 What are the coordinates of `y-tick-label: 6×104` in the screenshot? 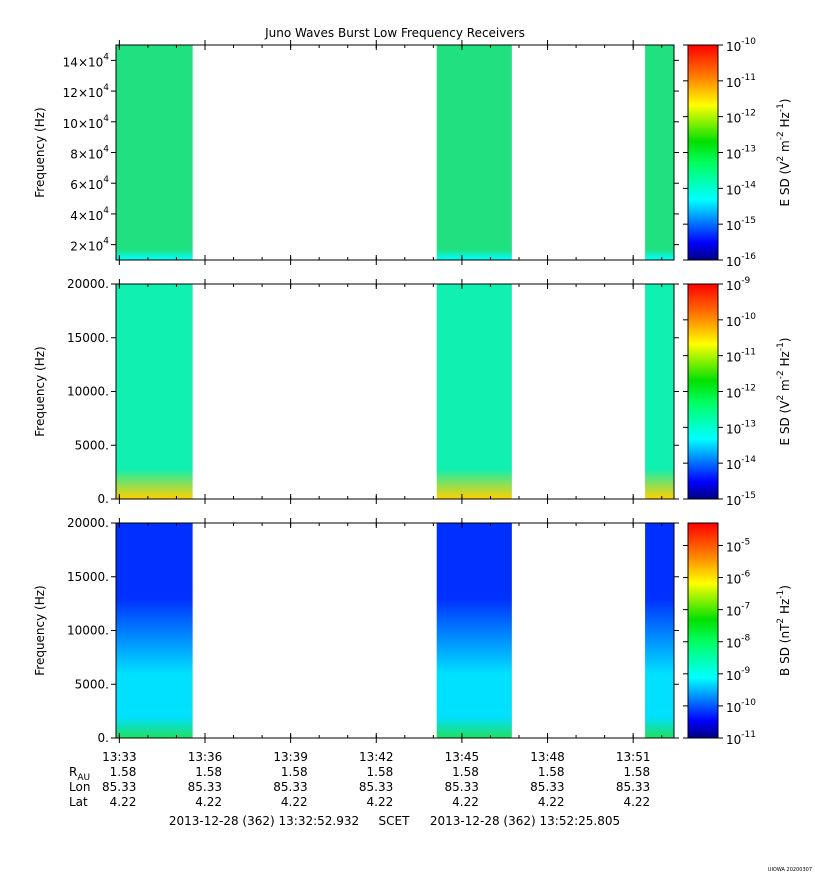 It's located at (89, 183).